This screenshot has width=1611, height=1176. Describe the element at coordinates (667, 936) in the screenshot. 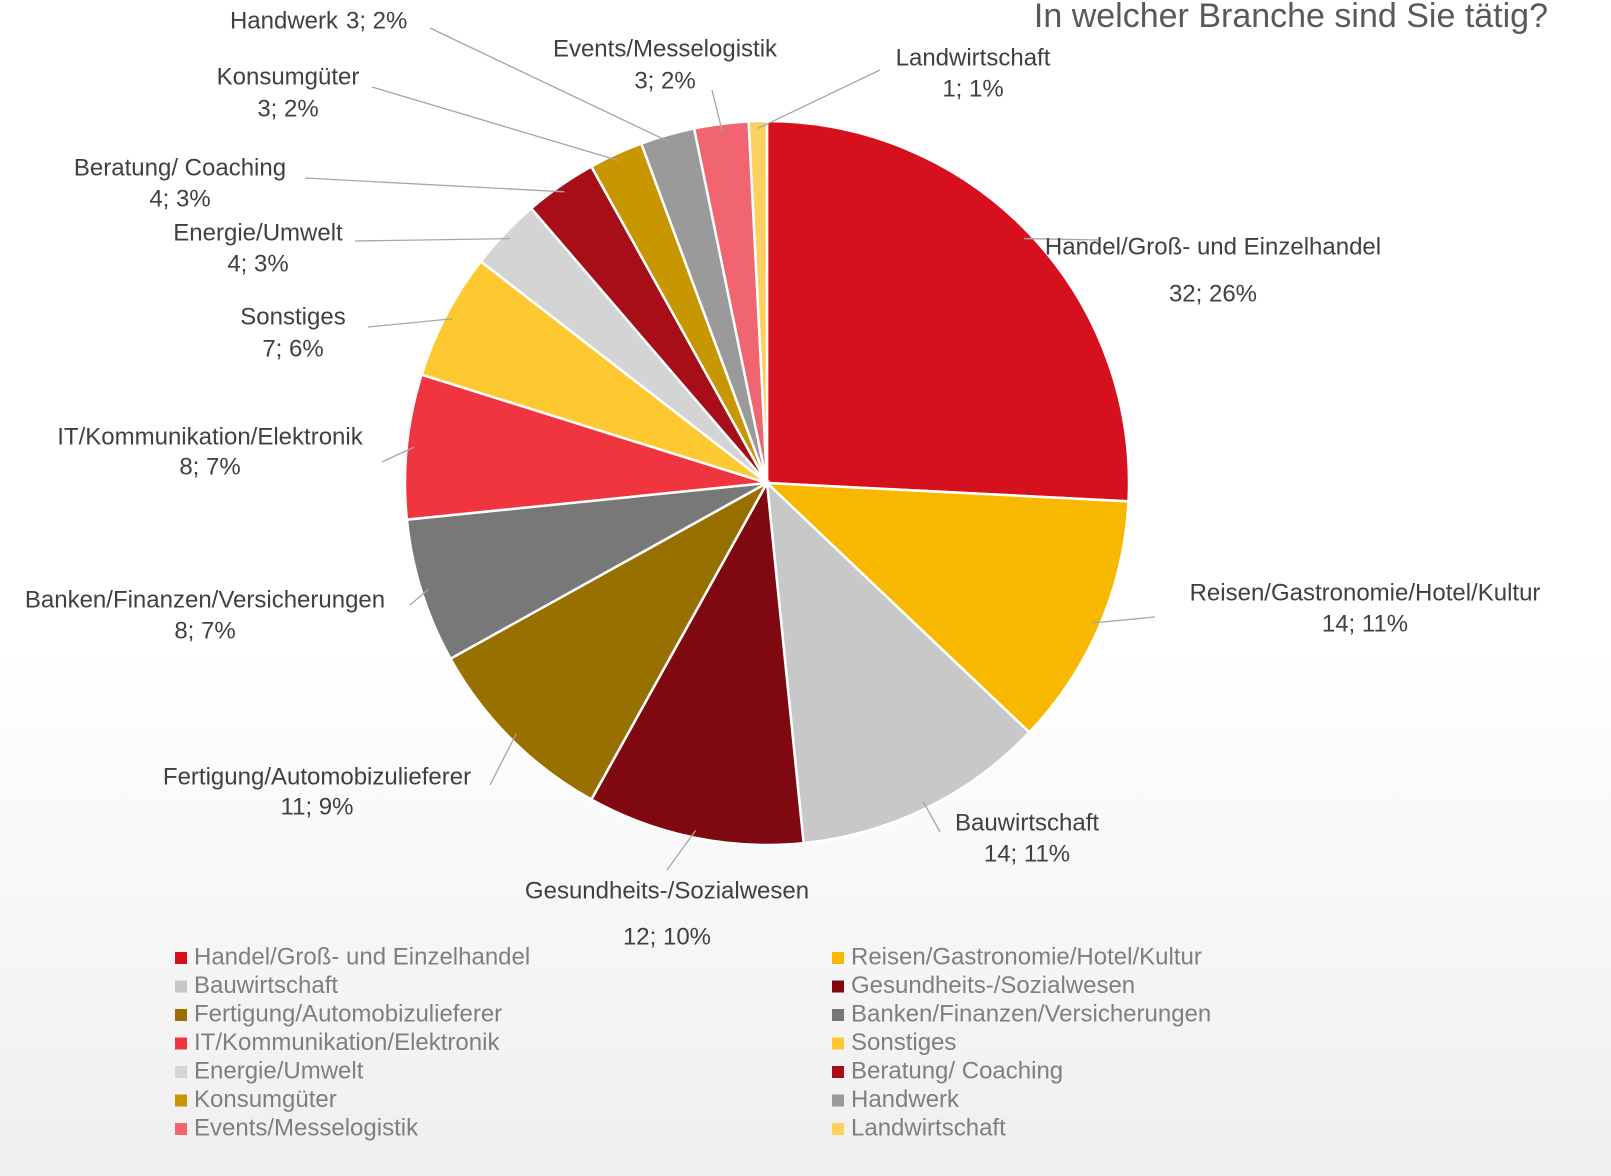

I see `data-label-value: 12; 10%` at that location.